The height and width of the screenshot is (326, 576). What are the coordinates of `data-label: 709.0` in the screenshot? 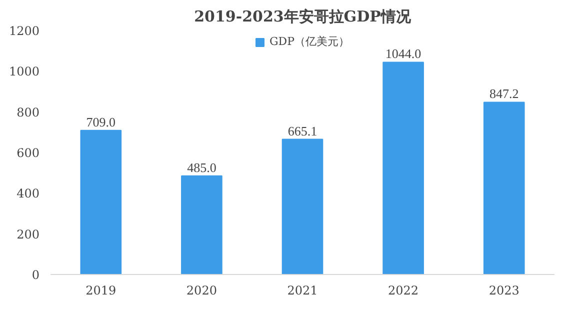 It's located at (101, 122).